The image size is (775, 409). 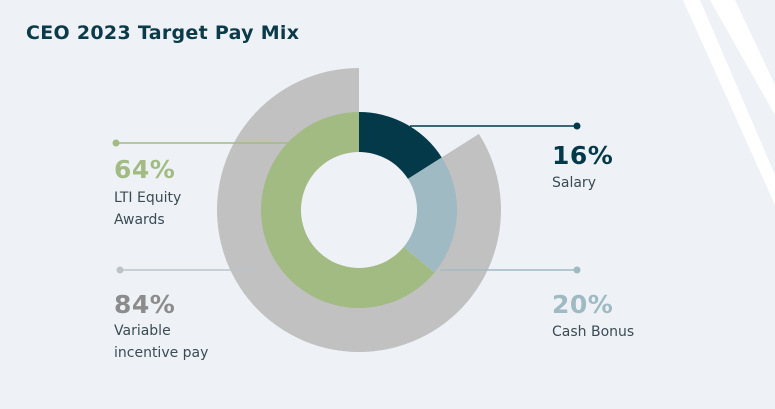 I want to click on inner-slice-cash-bonus, so click(x=430, y=215).